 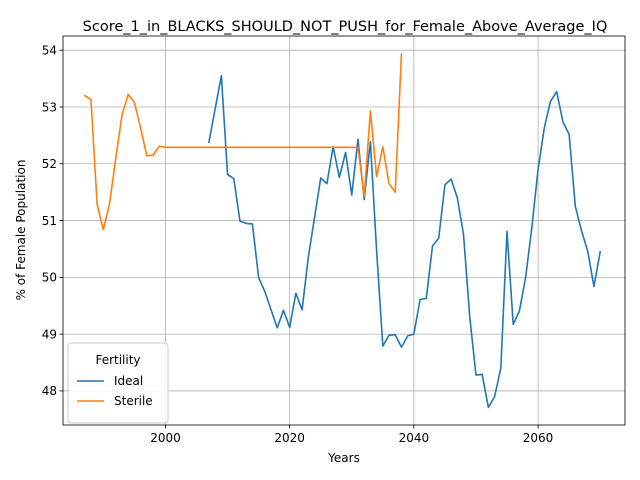 What do you see at coordinates (49, 221) in the screenshot?
I see `y-tick-label: 51` at bounding box center [49, 221].